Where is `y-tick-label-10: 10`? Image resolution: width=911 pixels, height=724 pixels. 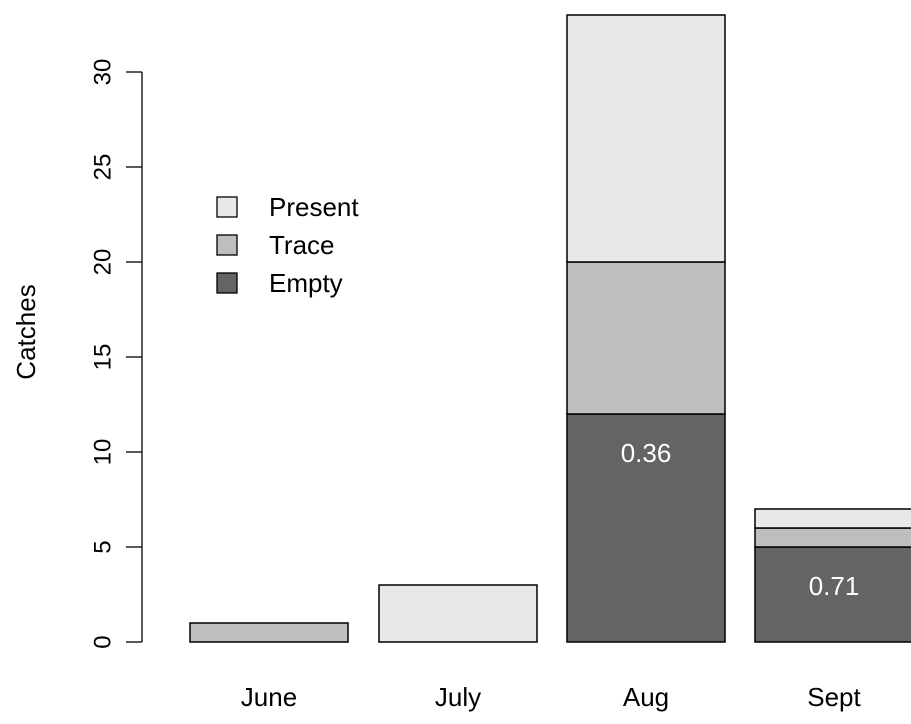
y-tick-label-10: 10 is located at coordinates (102, 452).